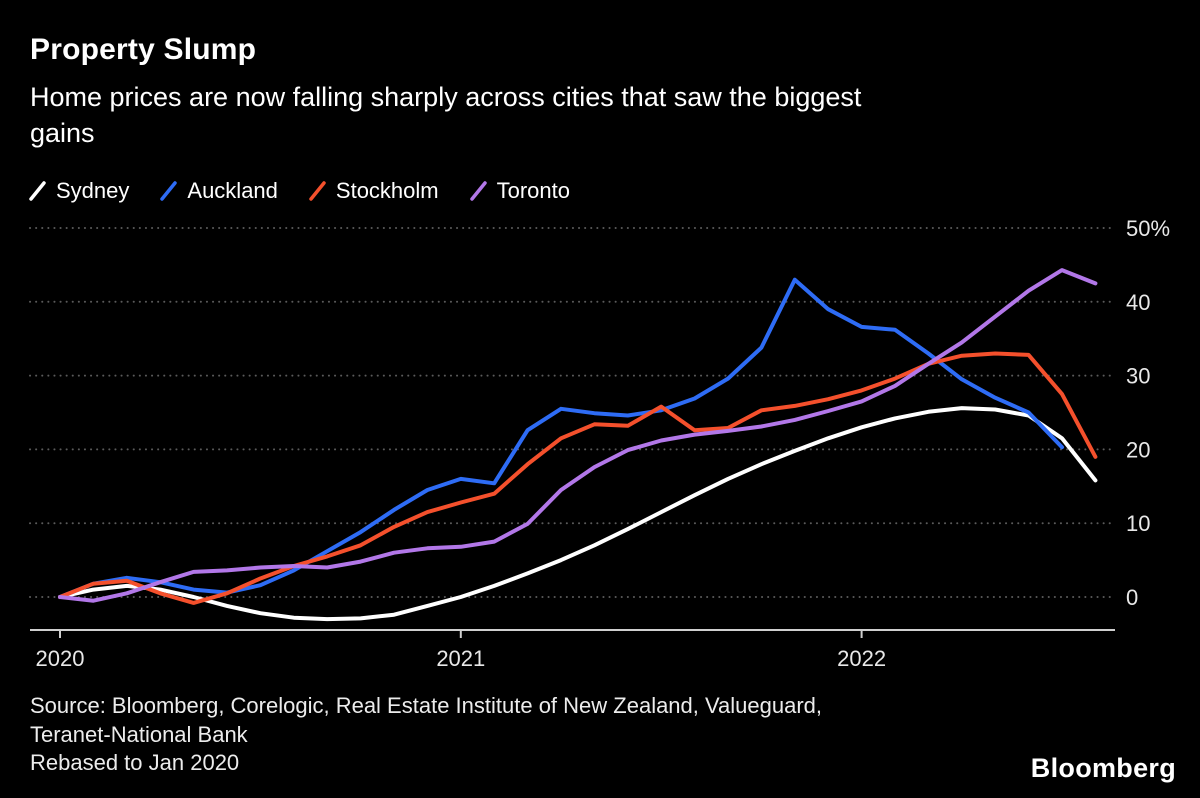 This screenshot has height=798, width=1200. What do you see at coordinates (139, 734) in the screenshot?
I see `source-line-2: Teranet-National Bank` at bounding box center [139, 734].